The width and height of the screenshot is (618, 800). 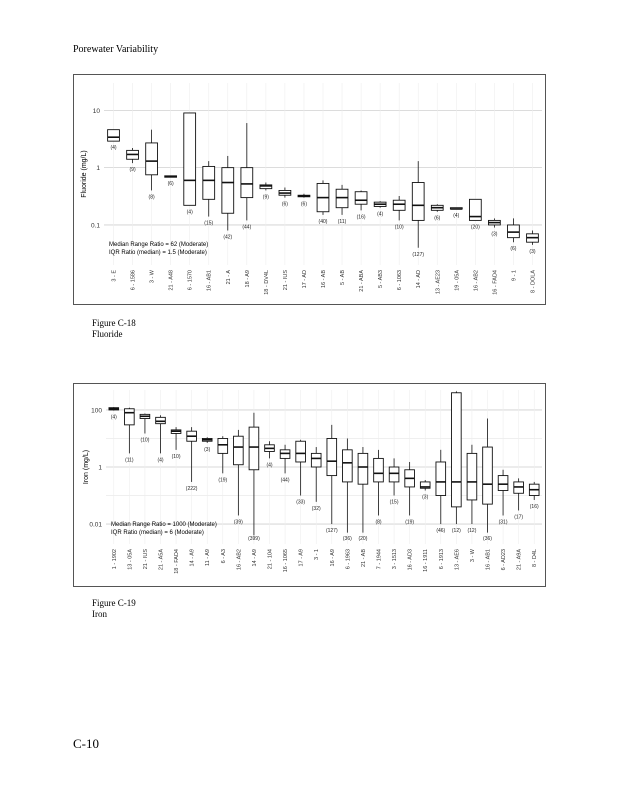 What do you see at coordinates (520, 559) in the screenshot?
I see `x-tick-label: 21 - A9A` at bounding box center [520, 559].